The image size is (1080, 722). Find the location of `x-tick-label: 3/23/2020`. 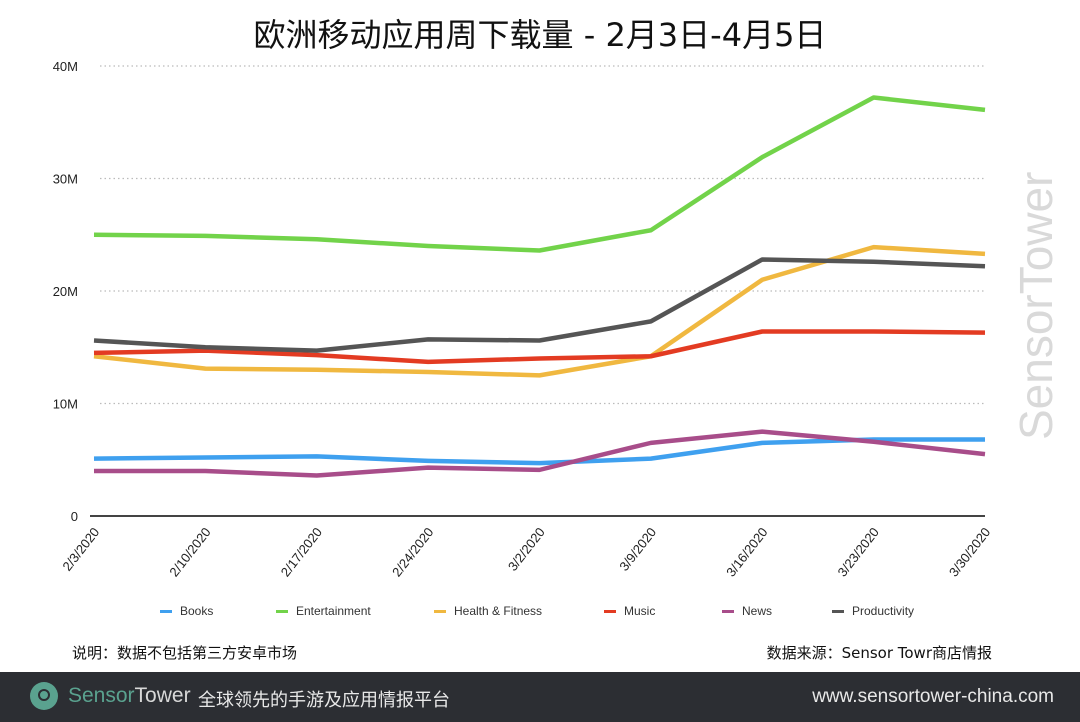

x-tick-label: 3/23/2020 is located at coordinates (858, 552).